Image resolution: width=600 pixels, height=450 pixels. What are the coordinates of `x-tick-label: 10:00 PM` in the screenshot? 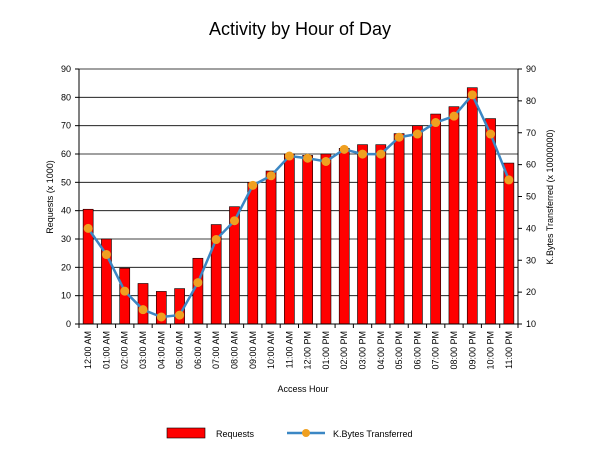 It's located at (491, 350).